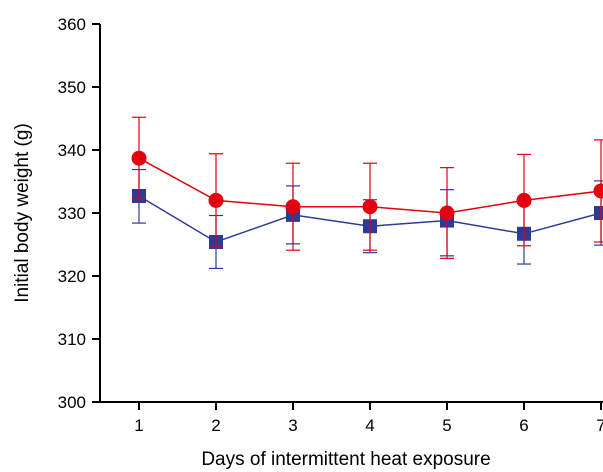 The image size is (603, 472). Describe the element at coordinates (72, 276) in the screenshot. I see `y-tick-label: 320` at that location.